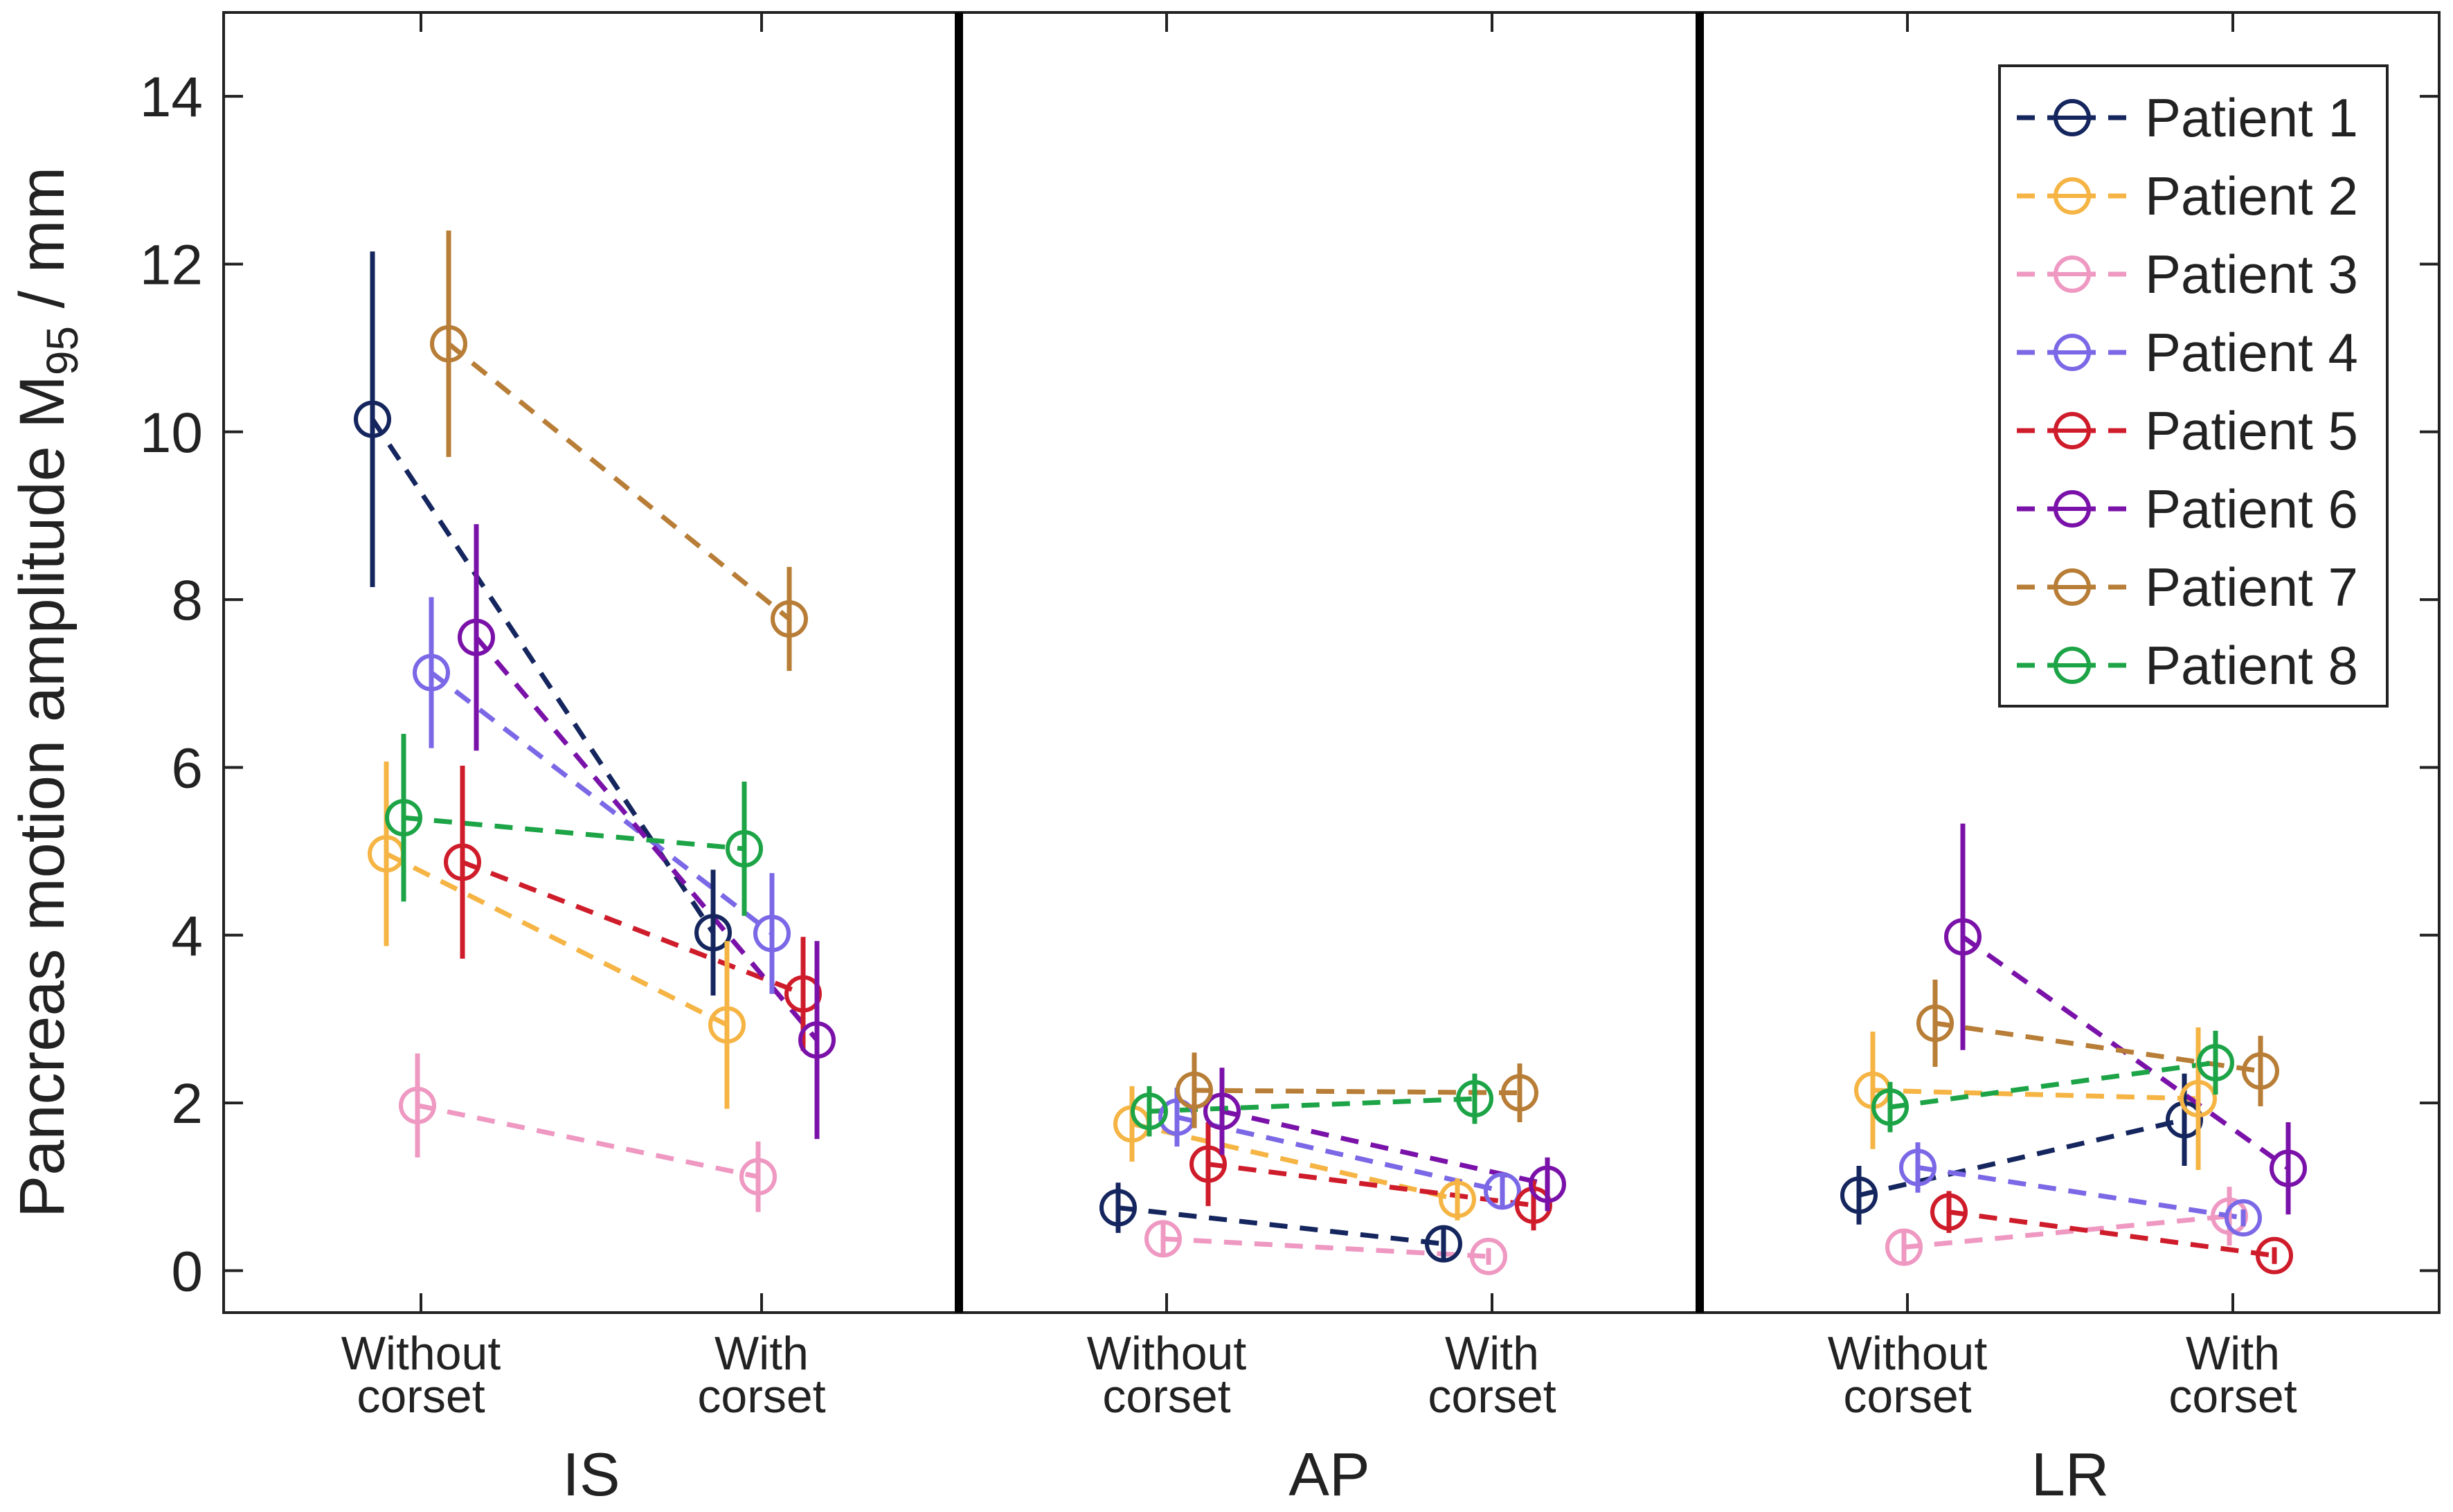 The image size is (2453, 1512). I want to click on y-tick-label: 2, so click(187, 1103).